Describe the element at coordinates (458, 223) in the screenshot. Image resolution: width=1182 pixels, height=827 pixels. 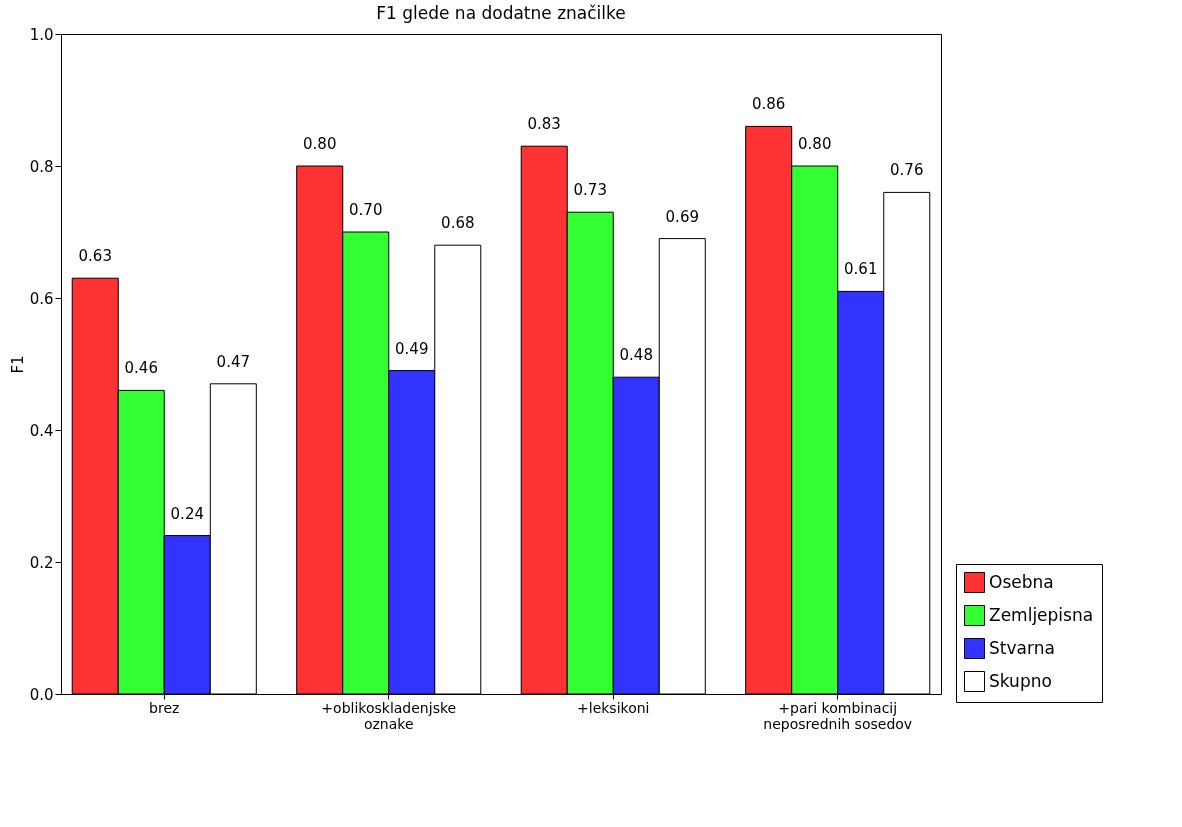
I see `data-label: 0.68` at that location.